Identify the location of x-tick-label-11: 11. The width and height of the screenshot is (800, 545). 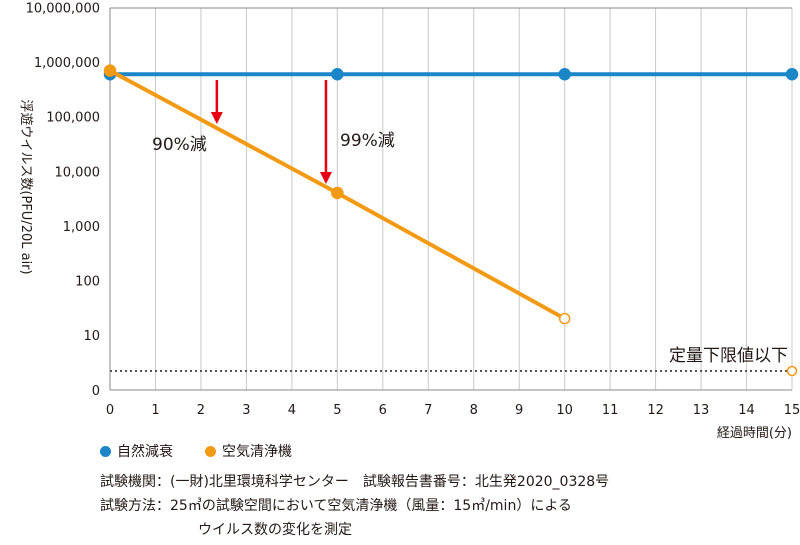
(610, 410).